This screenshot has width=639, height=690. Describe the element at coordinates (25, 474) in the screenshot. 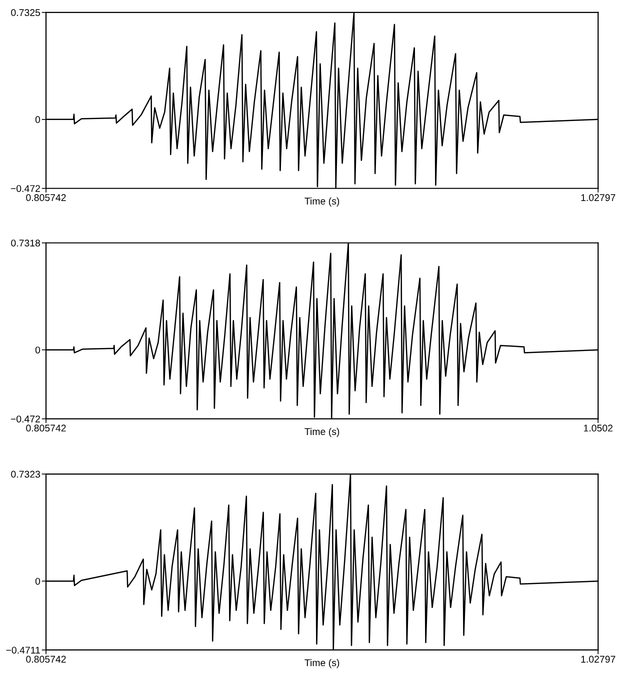

I see `y-tick-label: 0.7323` at that location.